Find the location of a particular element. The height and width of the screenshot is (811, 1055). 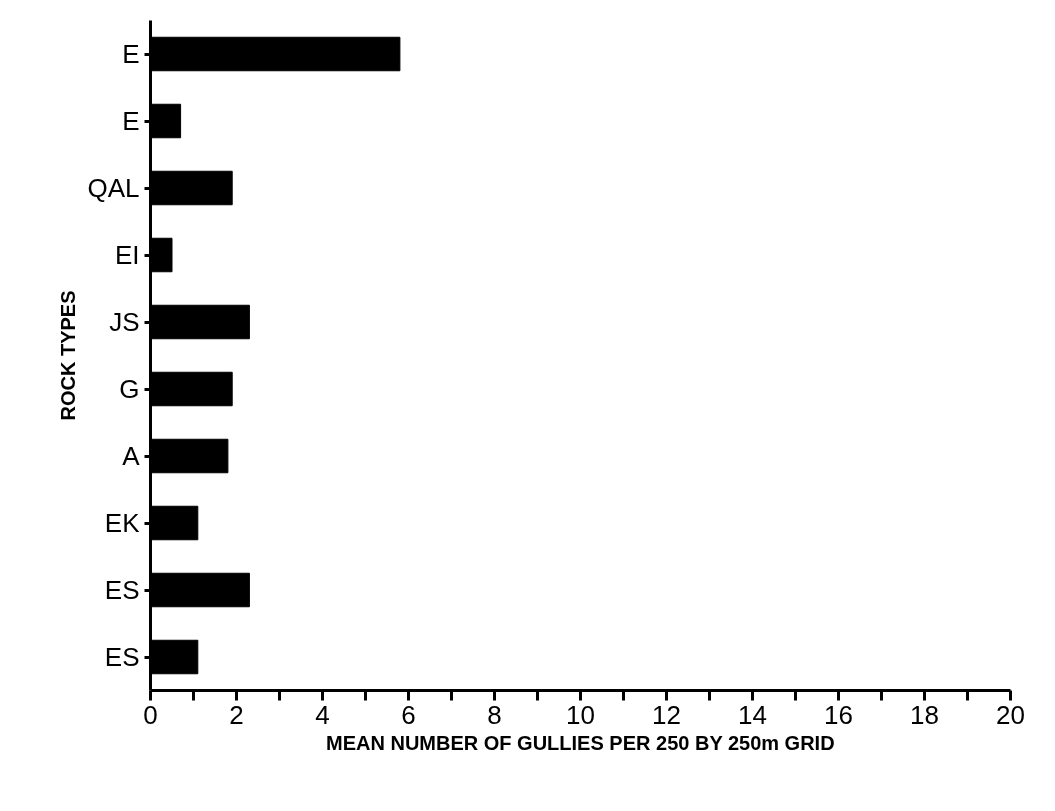

y-axis-title: ROCK TYPES is located at coordinates (68, 355).